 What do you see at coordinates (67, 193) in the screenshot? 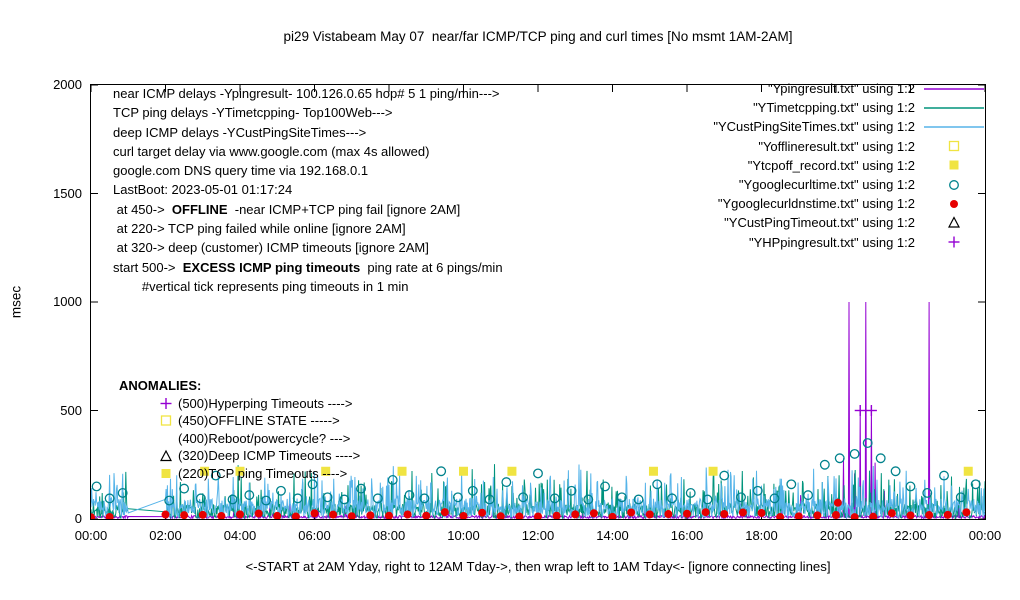
I see `y-tick-label: 1500` at bounding box center [67, 193].